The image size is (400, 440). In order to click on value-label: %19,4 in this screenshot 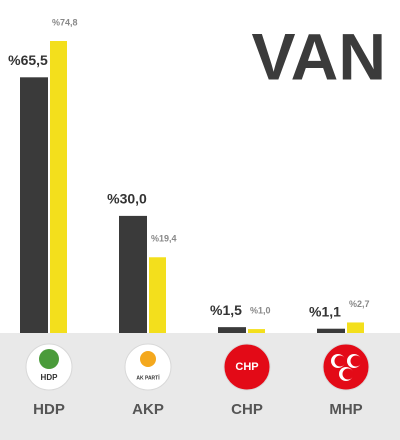, I will do `click(164, 239)`.